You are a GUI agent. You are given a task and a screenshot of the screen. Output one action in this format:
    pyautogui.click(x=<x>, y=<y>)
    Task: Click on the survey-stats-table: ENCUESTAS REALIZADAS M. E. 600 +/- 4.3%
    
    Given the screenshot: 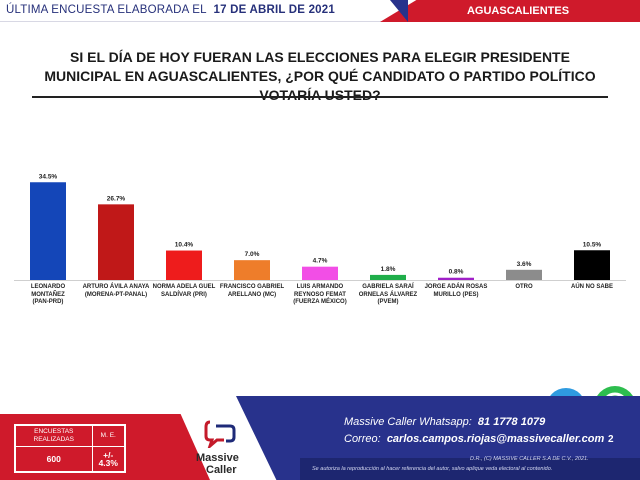 What is the action you would take?
    pyautogui.click(x=70, y=448)
    